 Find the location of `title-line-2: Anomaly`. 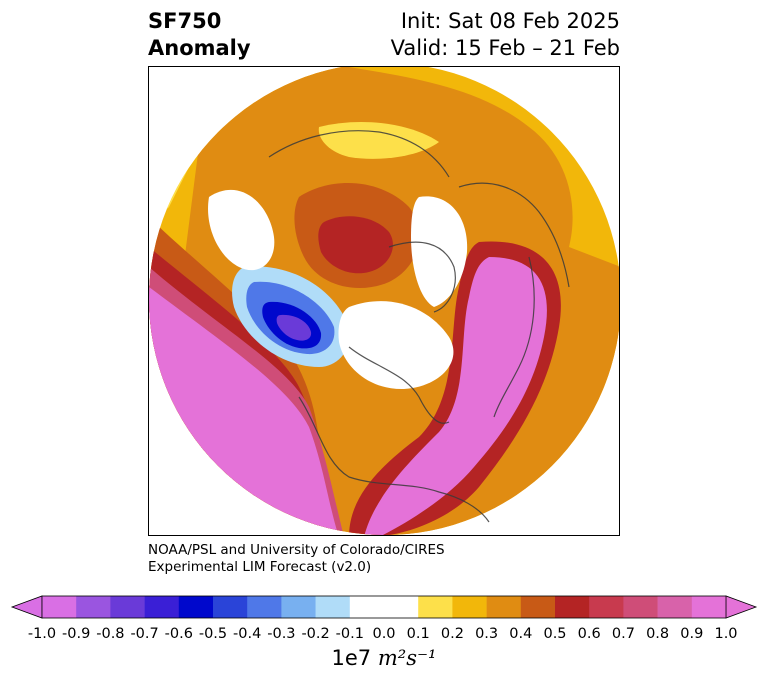

title-line-2: Anomaly is located at coordinates (199, 48).